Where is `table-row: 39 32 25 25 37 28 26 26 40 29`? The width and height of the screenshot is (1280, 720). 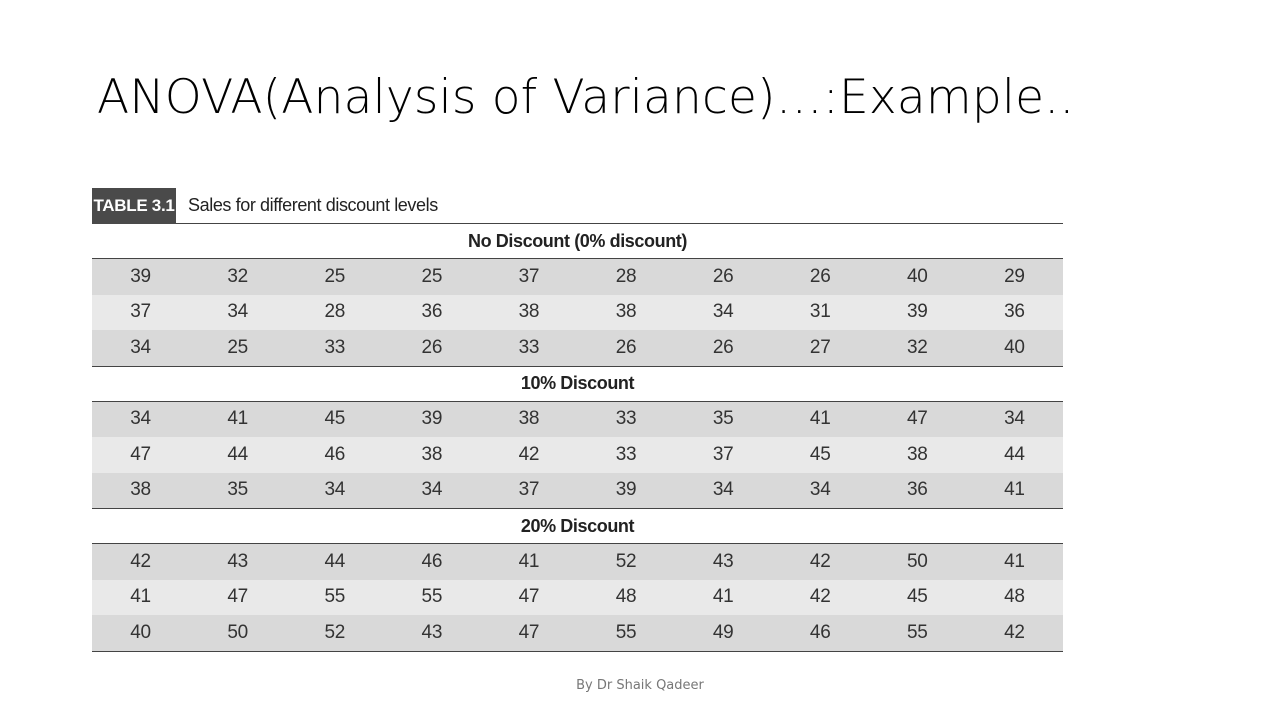 table-row: 39 32 25 25 37 28 26 26 40 29 is located at coordinates (577, 276).